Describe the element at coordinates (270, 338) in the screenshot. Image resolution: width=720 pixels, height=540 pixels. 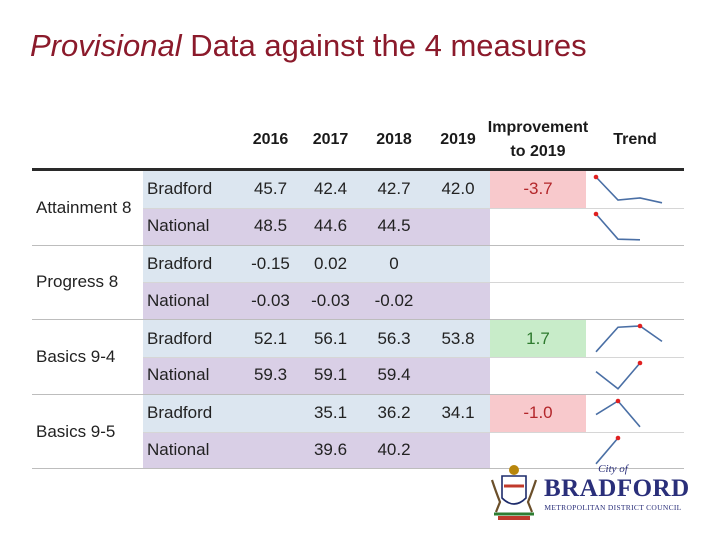
I see `value-2016: 52.1` at that location.